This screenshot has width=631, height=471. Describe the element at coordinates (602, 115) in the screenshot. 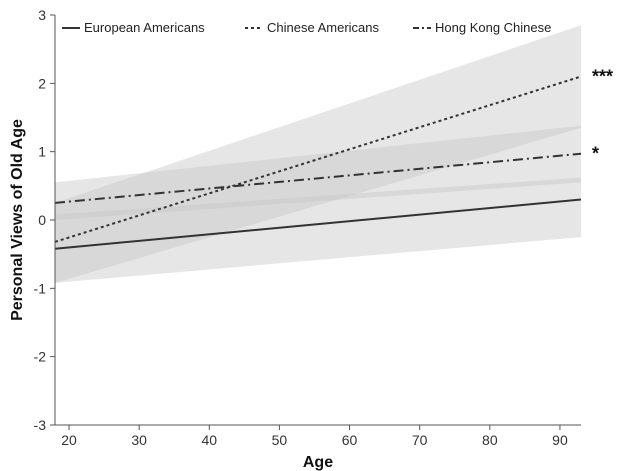

I see `significance-markers: ****` at that location.